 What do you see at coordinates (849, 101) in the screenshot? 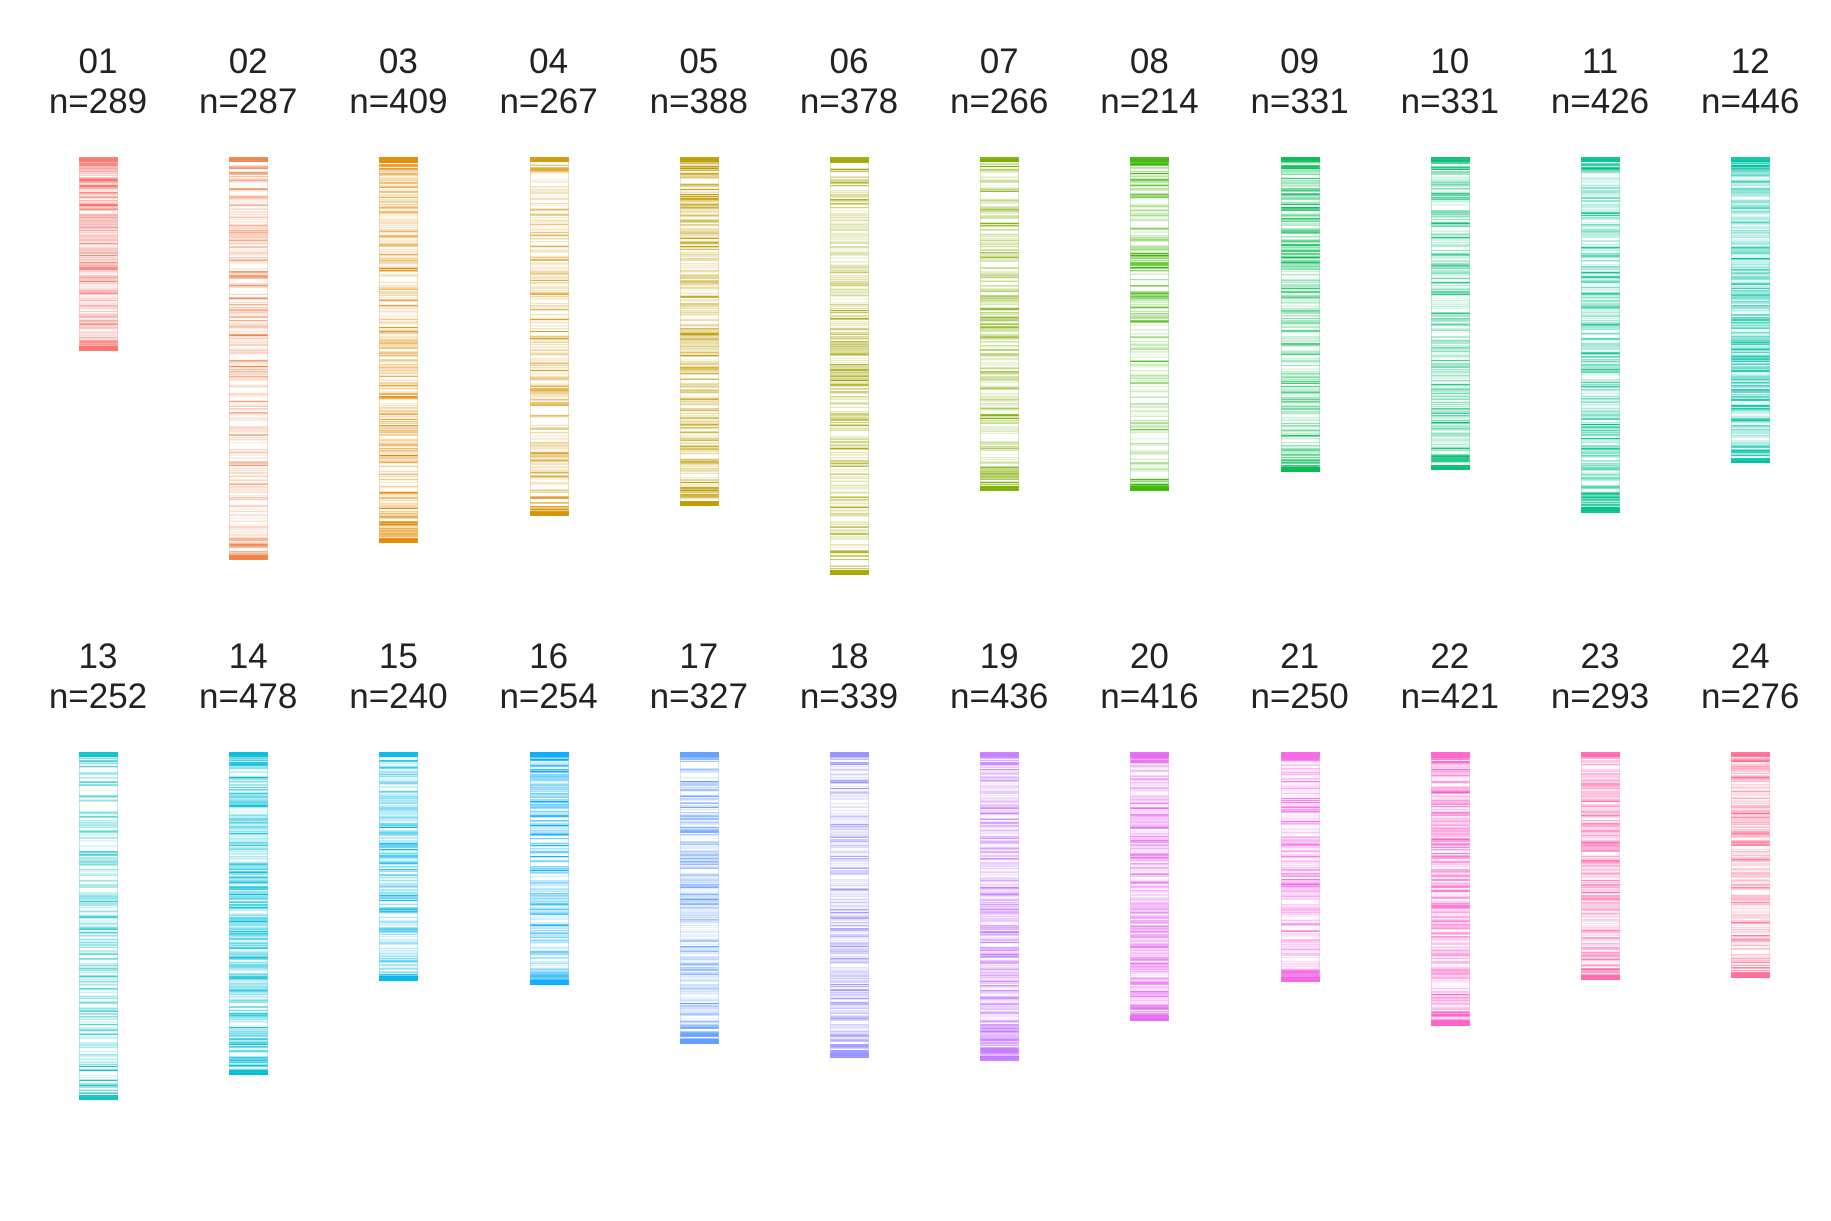
I see `panel-count-label: n=378` at bounding box center [849, 101].